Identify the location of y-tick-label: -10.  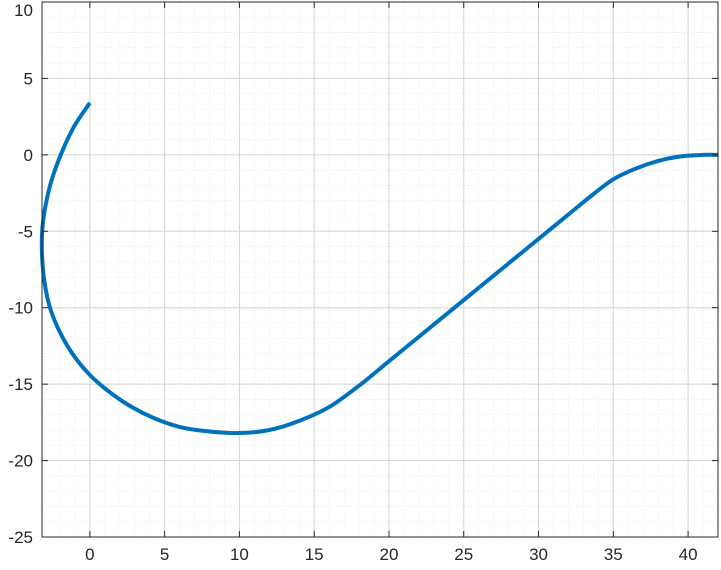
(20, 308).